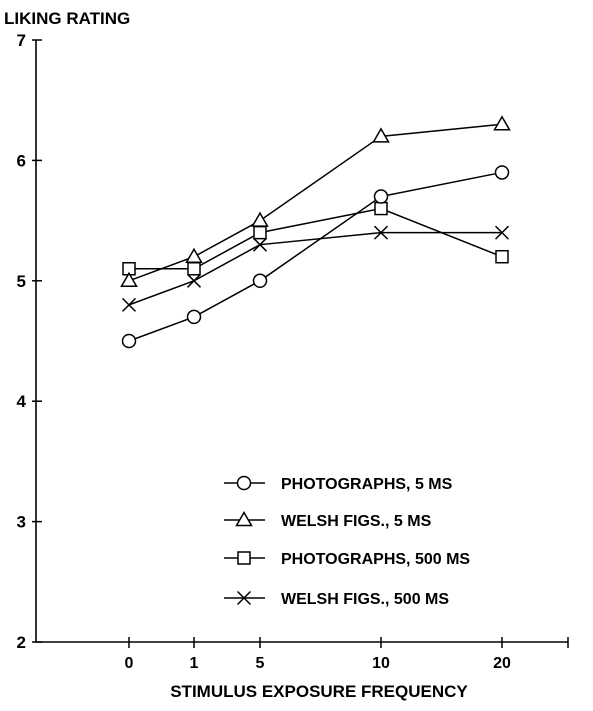 The width and height of the screenshot is (593, 711). Describe the element at coordinates (22, 401) in the screenshot. I see `y-tick-label: 4` at that location.